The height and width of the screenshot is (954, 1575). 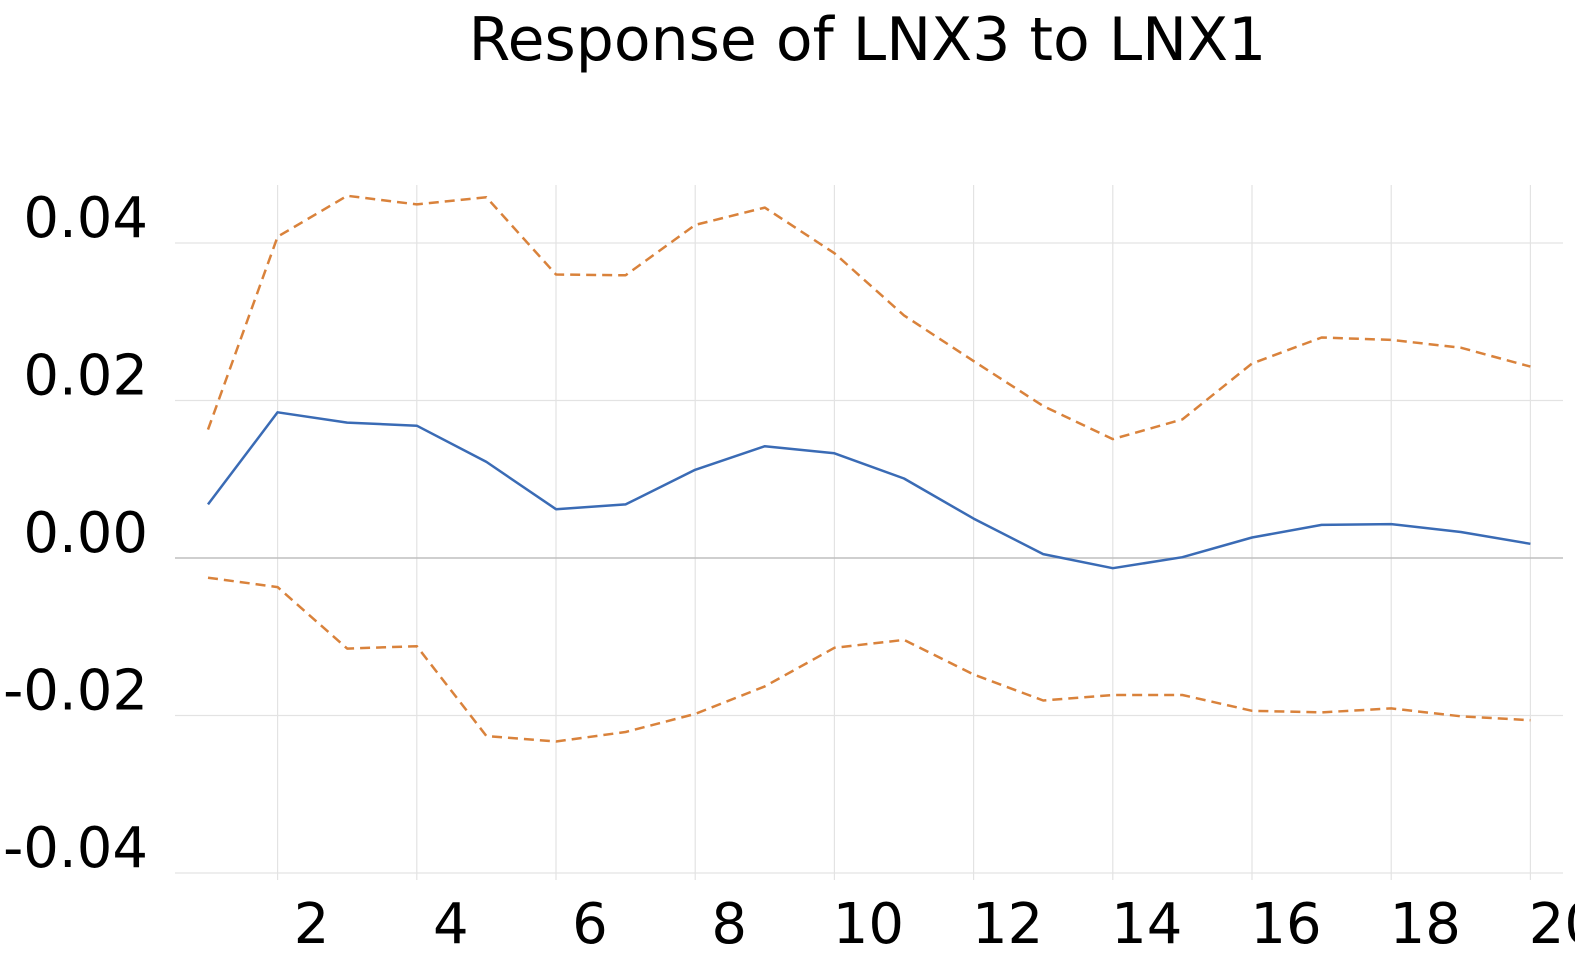 What do you see at coordinates (1285, 923) in the screenshot?
I see `x-tick-label: 16` at bounding box center [1285, 923].